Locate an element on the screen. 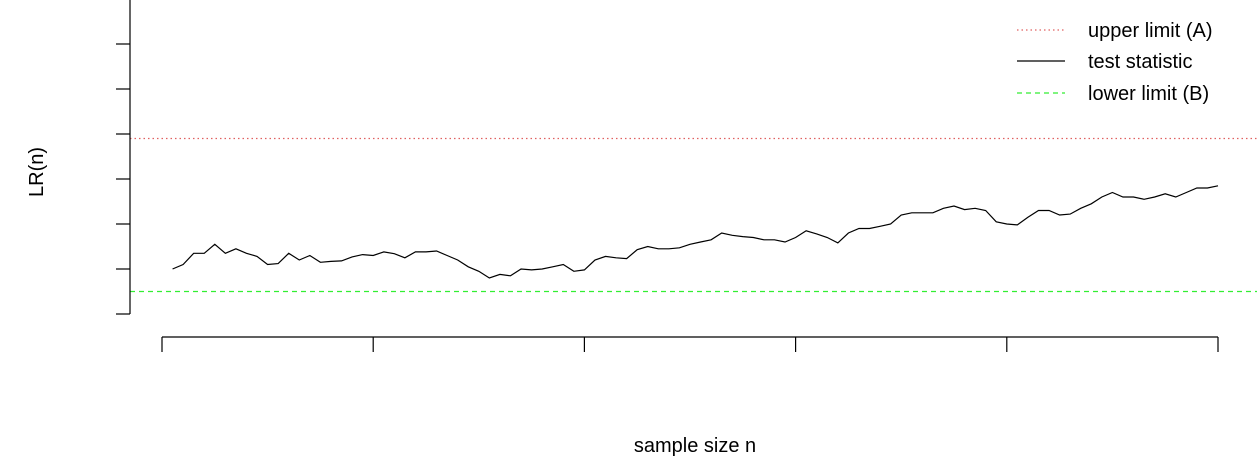 This screenshot has height=462, width=1257. x-axis-title: sample size n is located at coordinates (695, 446).